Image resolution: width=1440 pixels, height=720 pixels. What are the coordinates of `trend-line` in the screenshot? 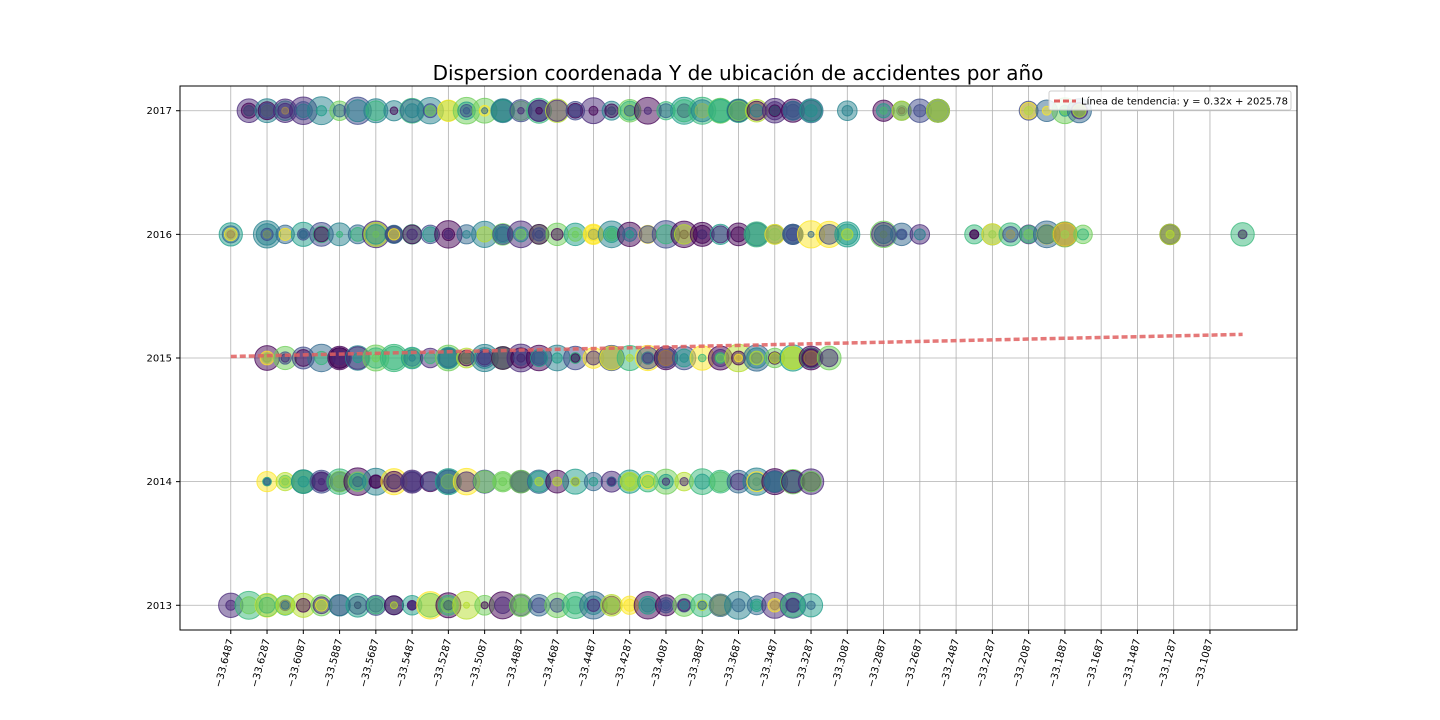 It's located at (736, 345).